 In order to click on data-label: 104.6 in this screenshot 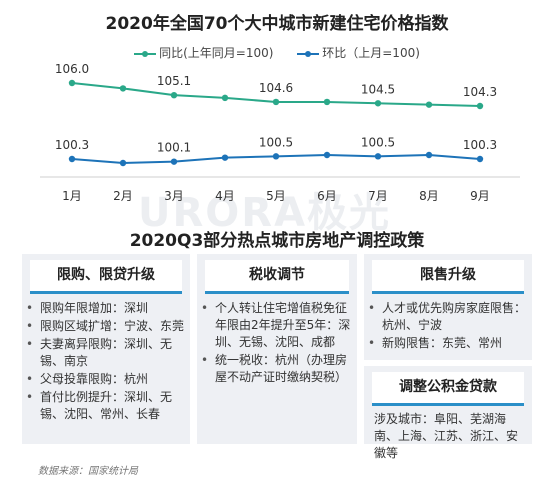, I will do `click(276, 88)`.